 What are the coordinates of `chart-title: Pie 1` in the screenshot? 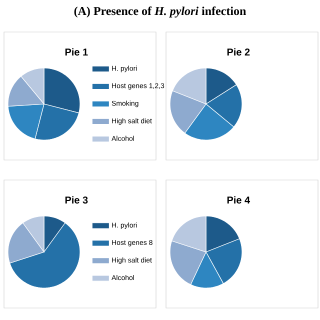 It's located at (76, 52).